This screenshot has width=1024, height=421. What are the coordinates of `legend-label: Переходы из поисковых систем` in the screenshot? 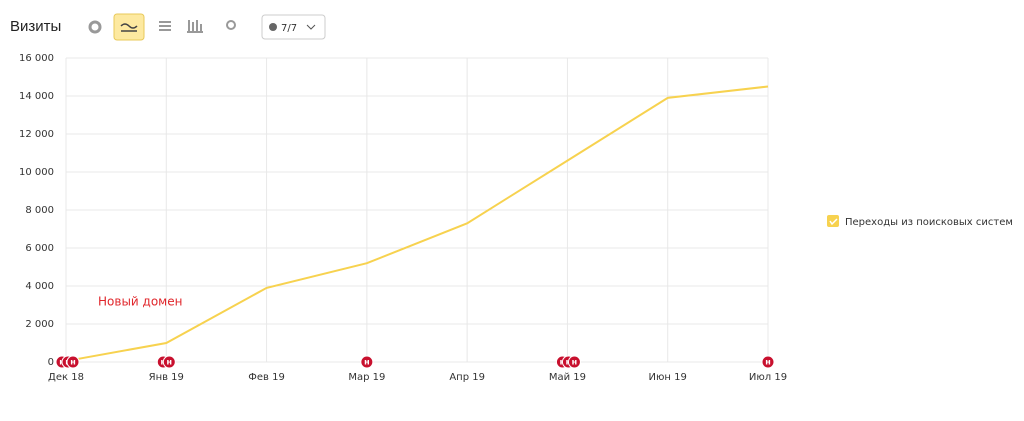 It's located at (929, 222).